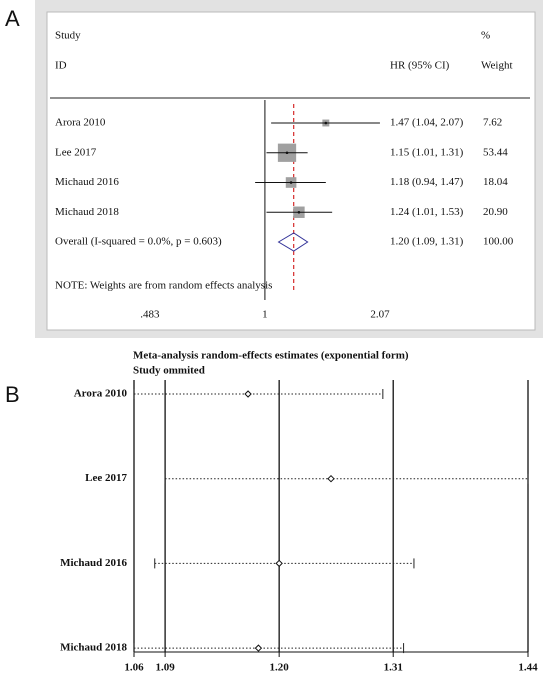 The width and height of the screenshot is (543, 679). I want to click on ci-label: 1.24 (1.01, 1.53), so click(427, 212).